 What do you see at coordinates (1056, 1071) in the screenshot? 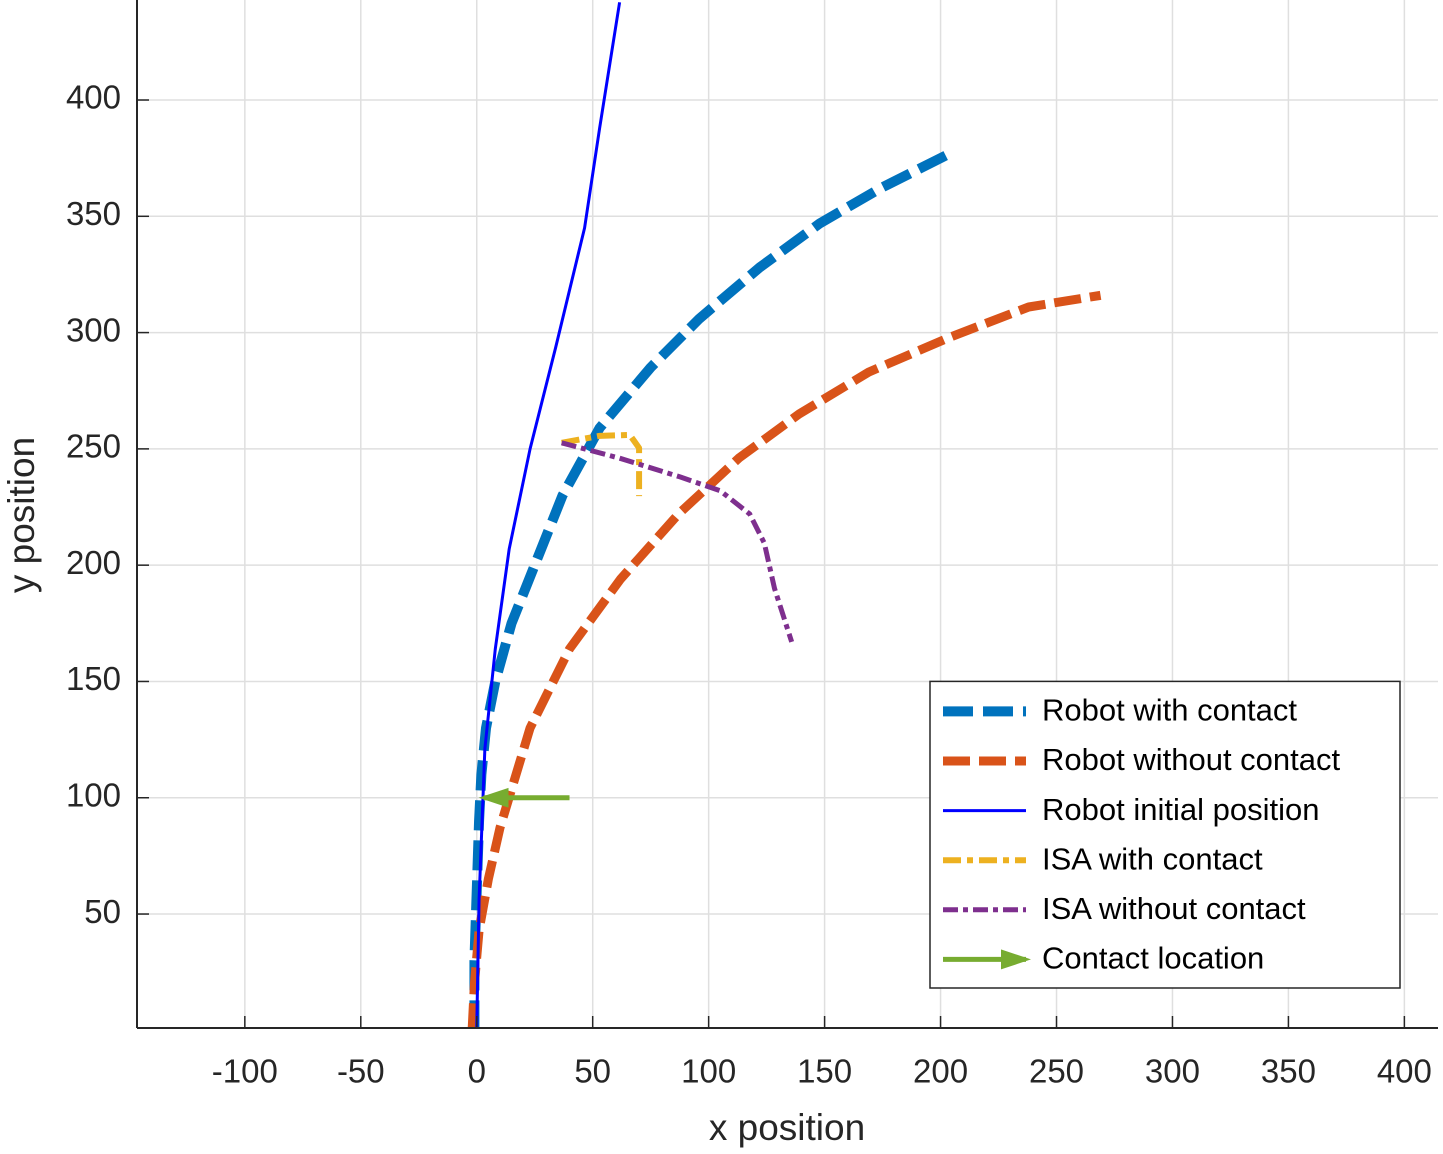
I see `x-tick-label: 250` at bounding box center [1056, 1071].